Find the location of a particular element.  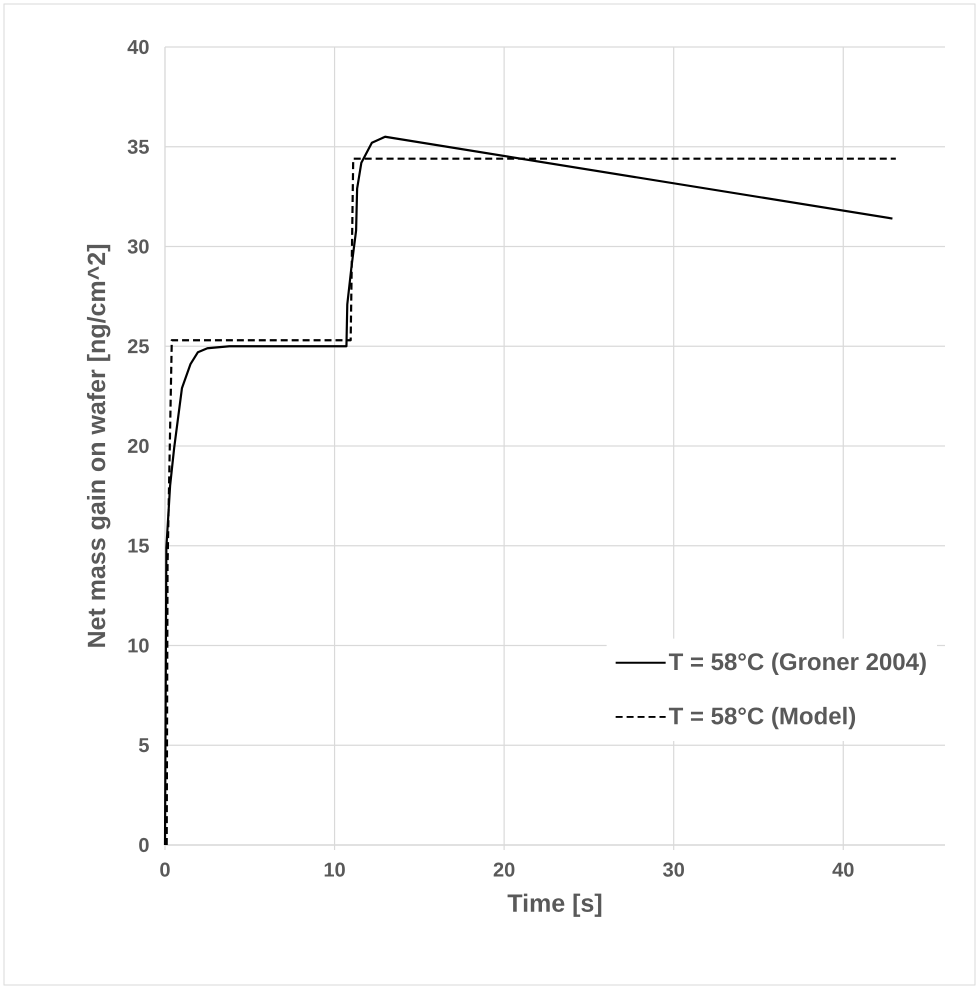

y-tick-label: 0 is located at coordinates (144, 845).